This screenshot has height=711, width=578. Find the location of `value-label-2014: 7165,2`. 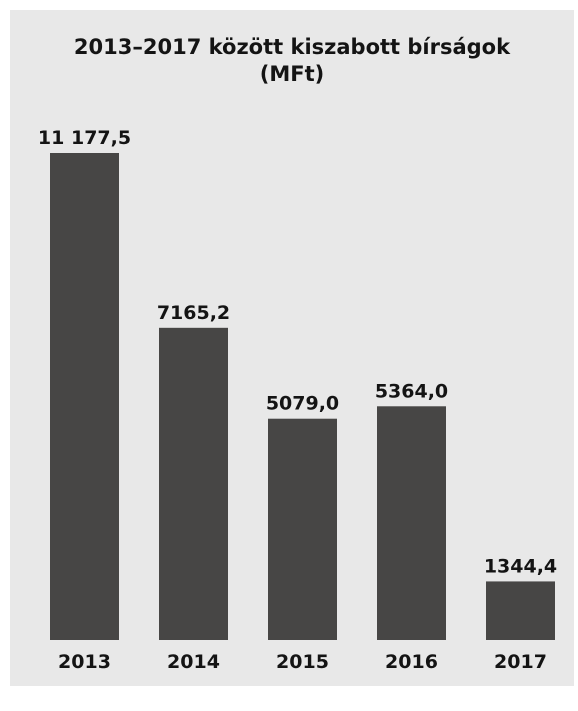

value-label-2014: 7165,2 is located at coordinates (193, 313).